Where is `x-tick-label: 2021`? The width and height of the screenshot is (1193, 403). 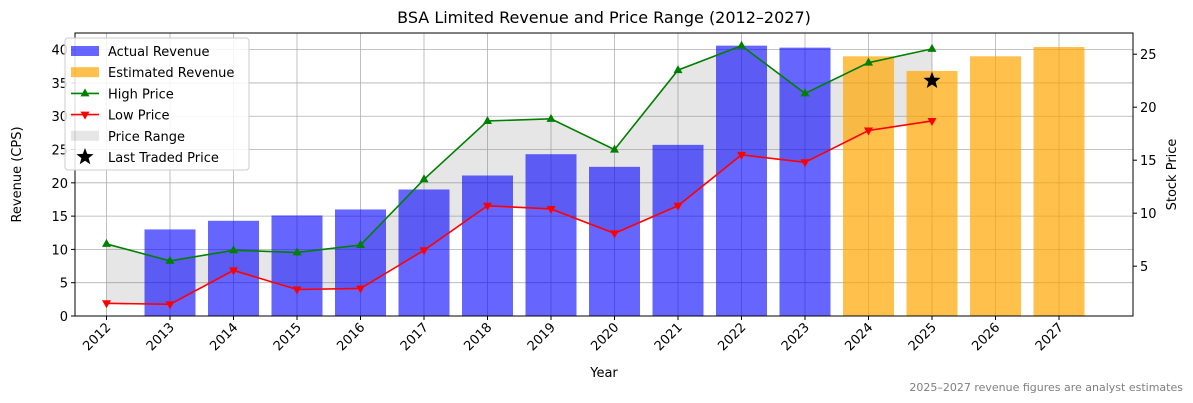 x-tick-label: 2021 is located at coordinates (669, 337).